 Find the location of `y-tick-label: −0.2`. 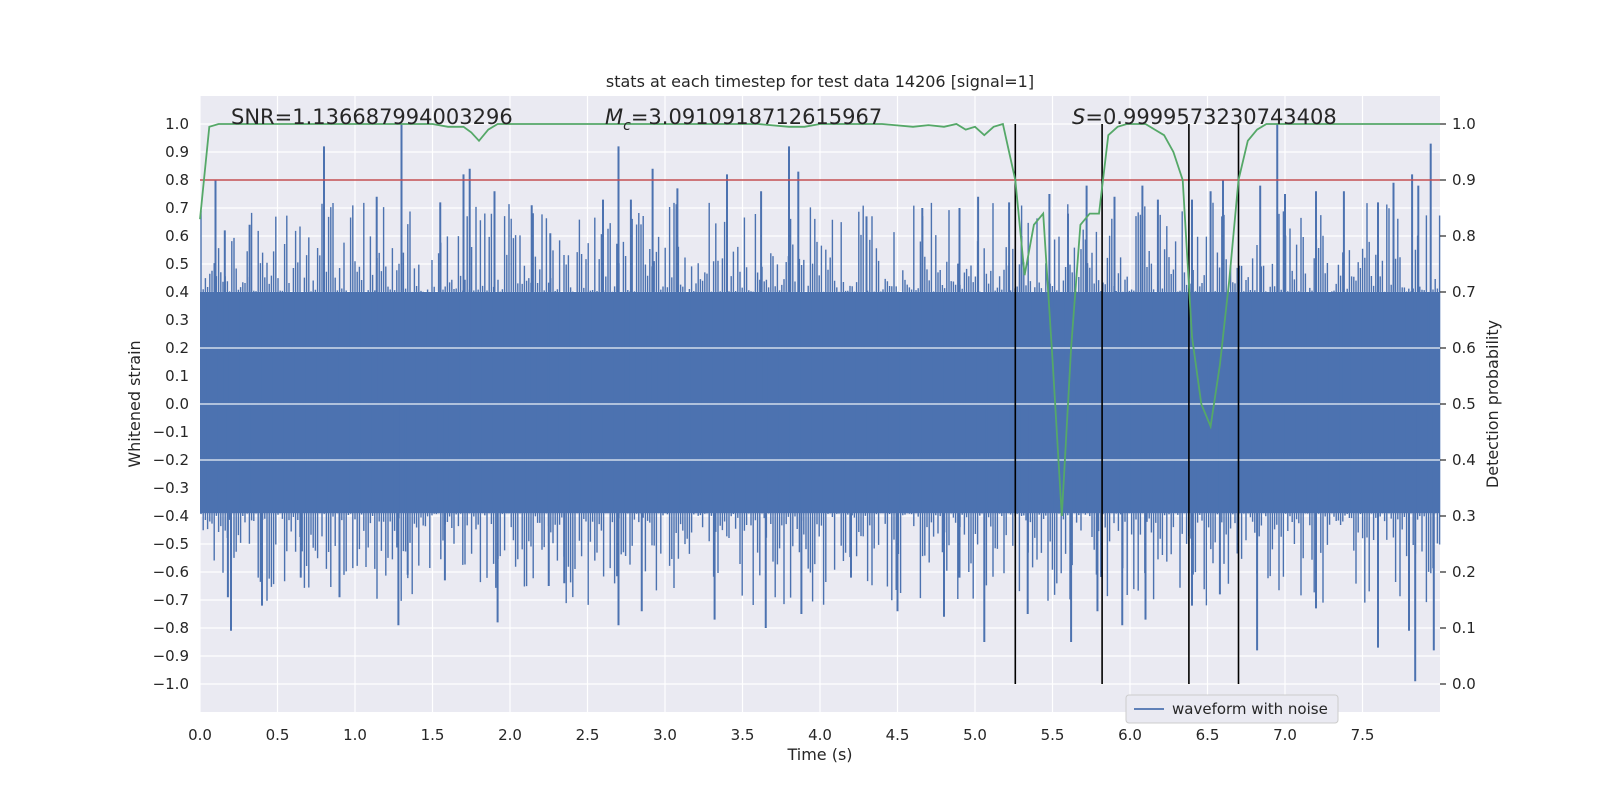

y-tick-label: −0.2 is located at coordinates (171, 460).